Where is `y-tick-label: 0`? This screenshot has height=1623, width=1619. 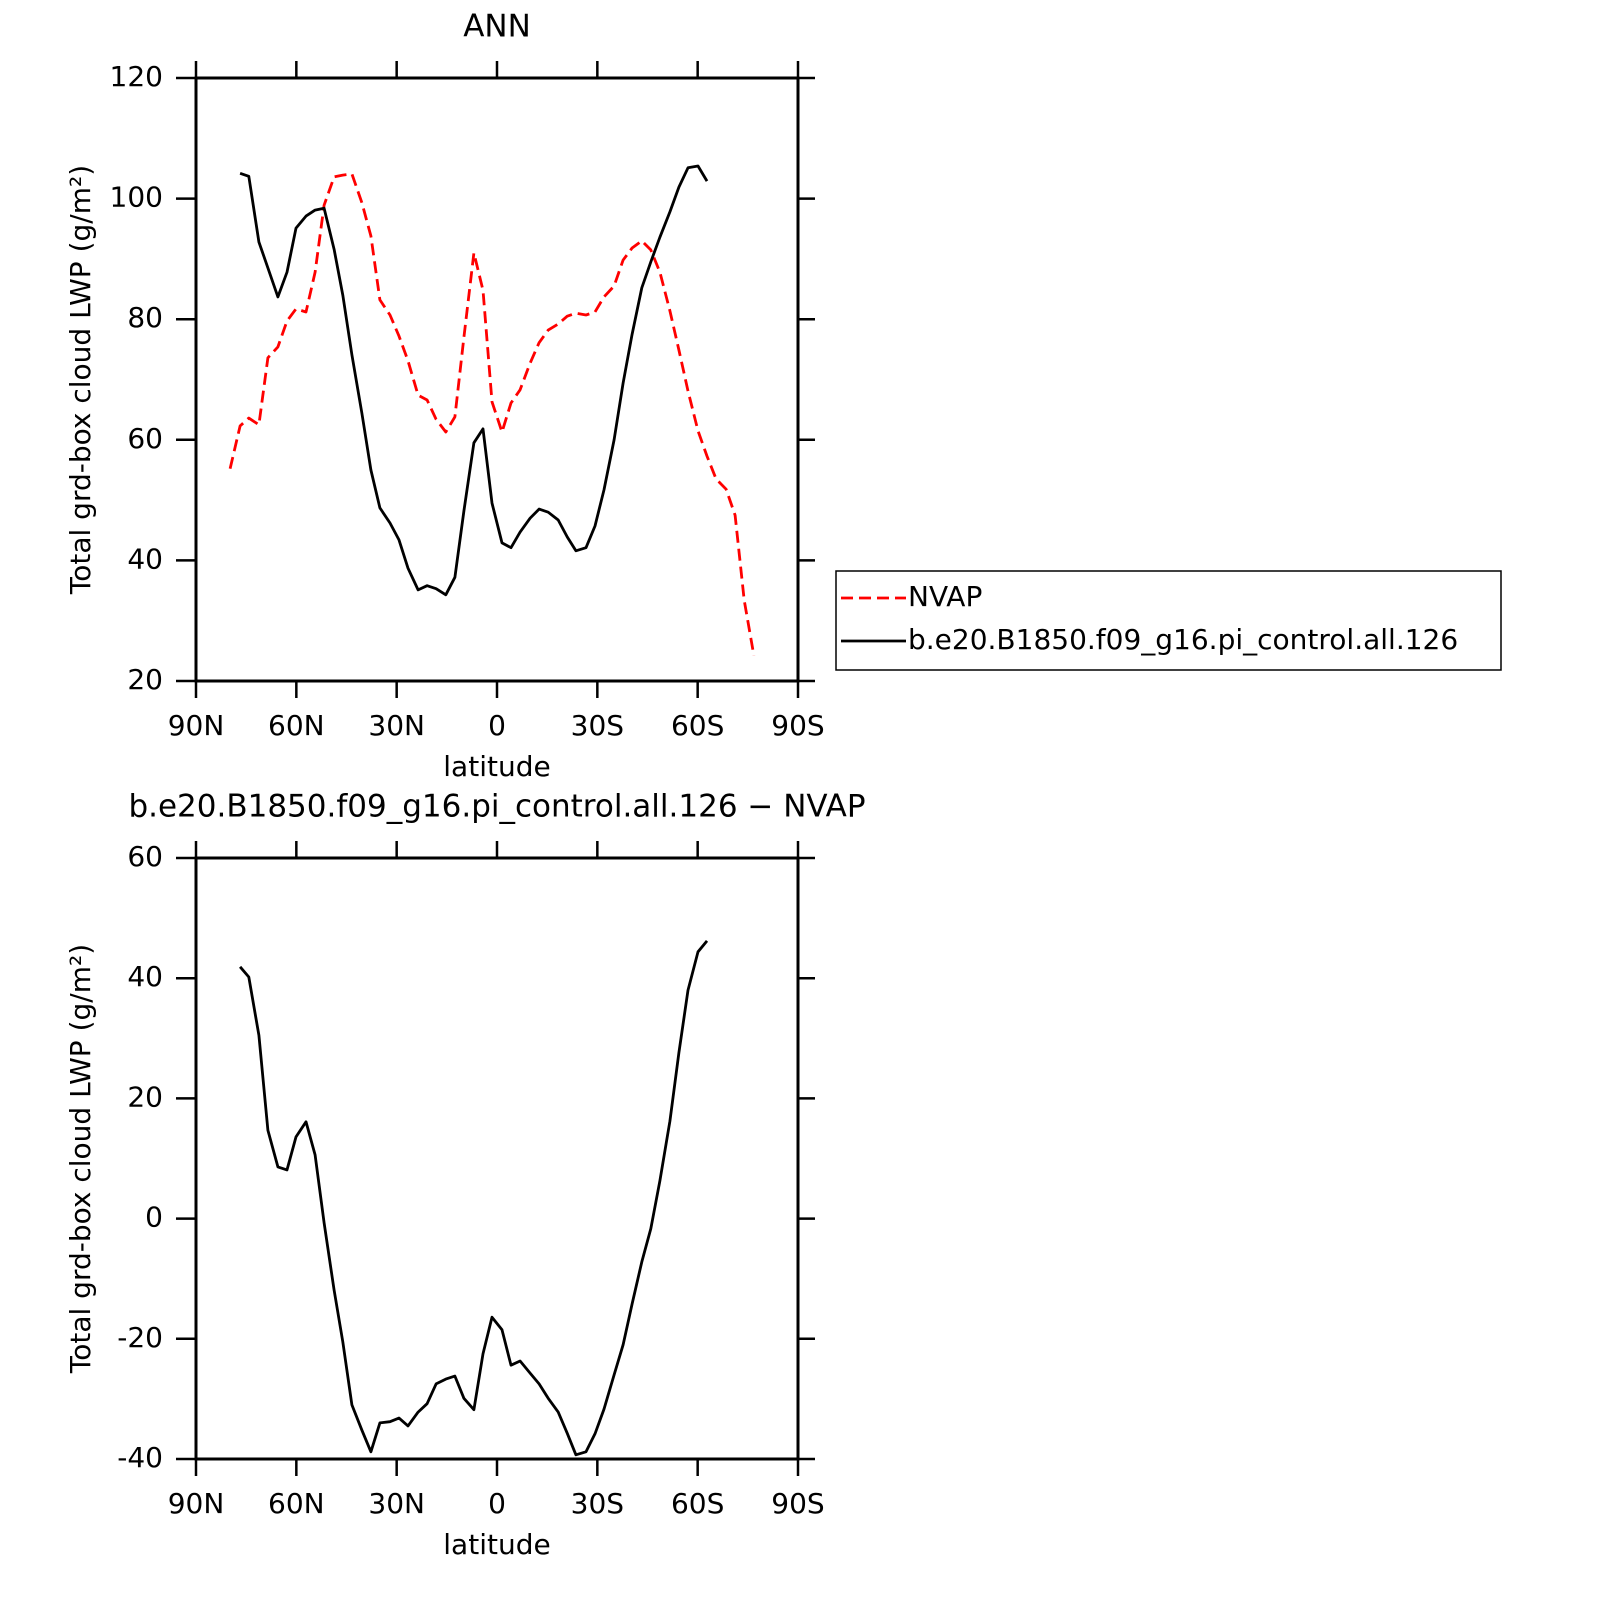 y-tick-label: 0 is located at coordinates (154, 1217).